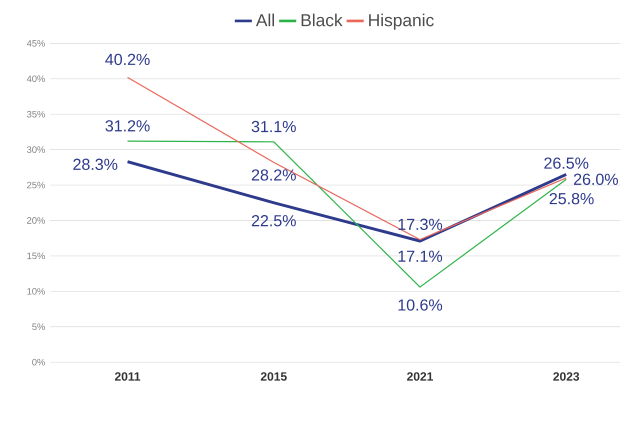 Image resolution: width=635 pixels, height=442 pixels. Describe the element at coordinates (127, 376) in the screenshot. I see `x-tick-label: 2011` at that location.